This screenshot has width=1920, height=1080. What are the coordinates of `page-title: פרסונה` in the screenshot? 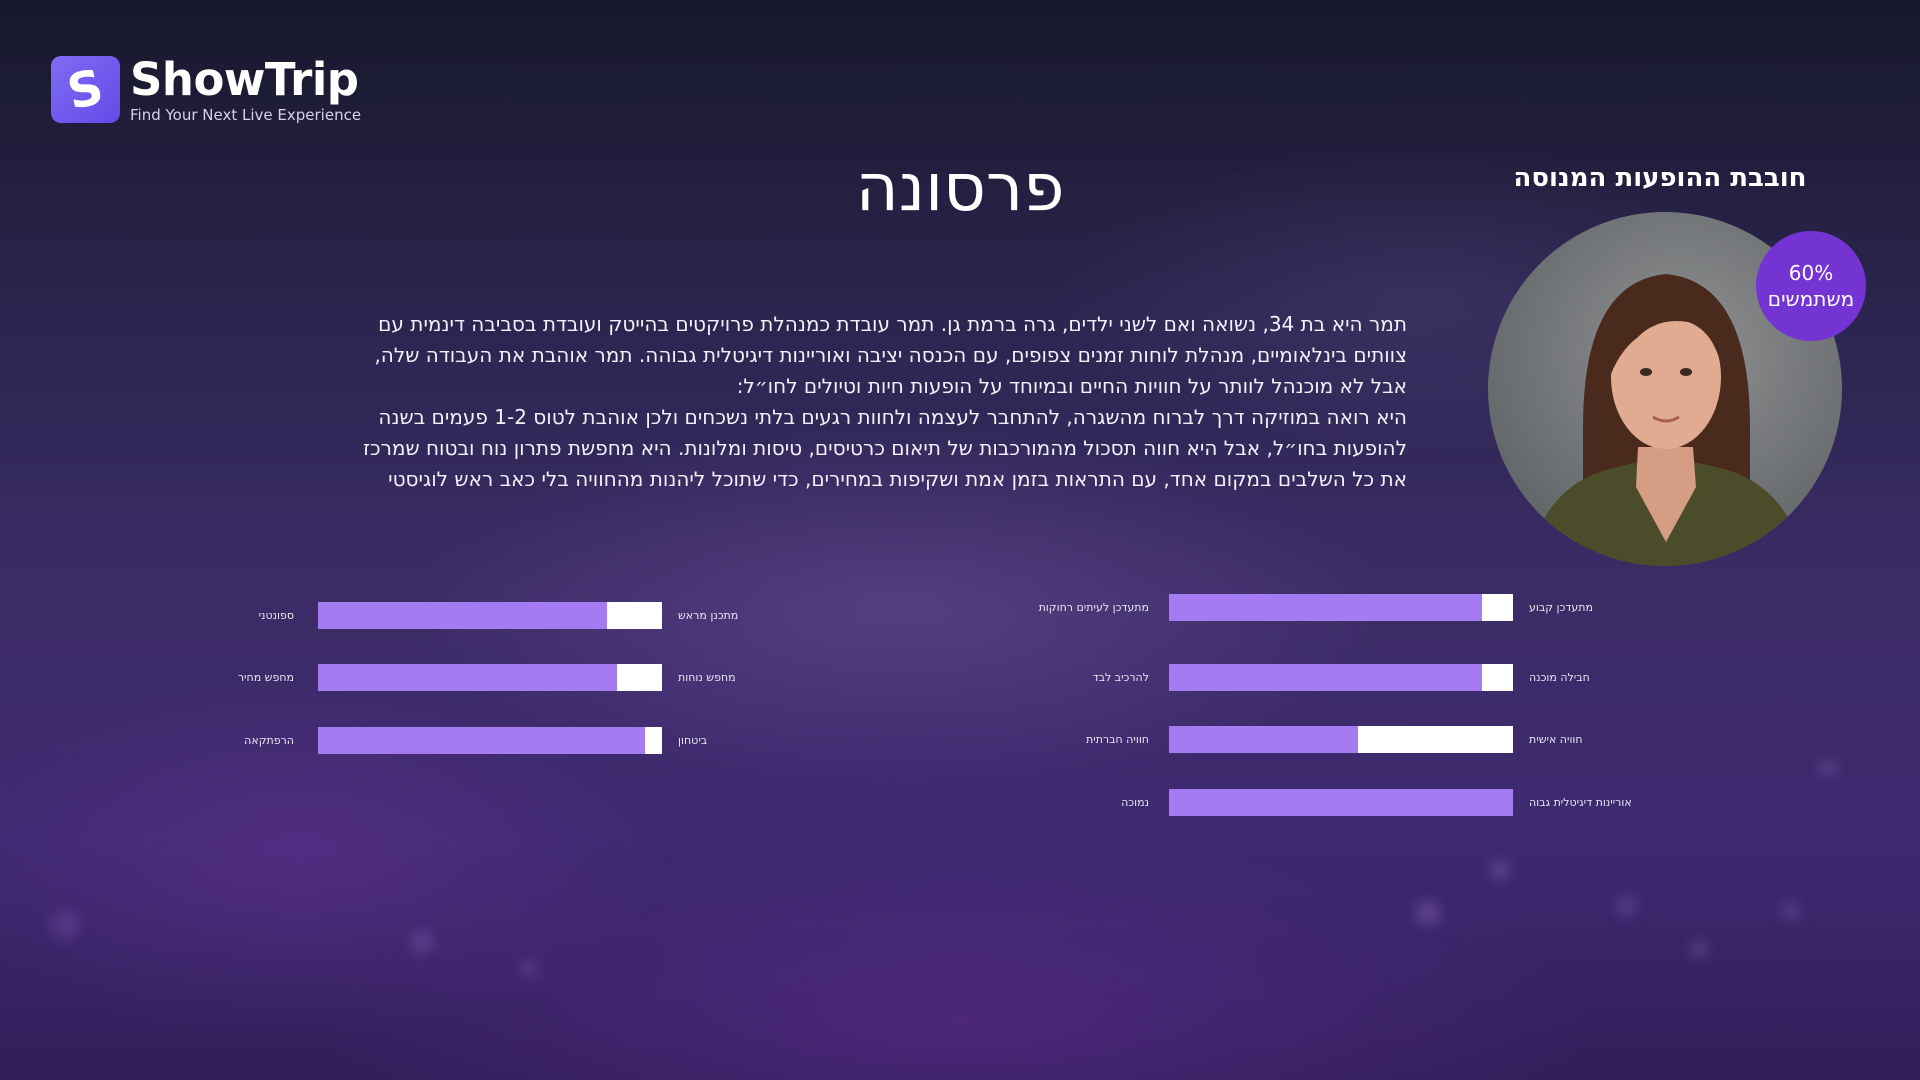 It's located at (960, 187).